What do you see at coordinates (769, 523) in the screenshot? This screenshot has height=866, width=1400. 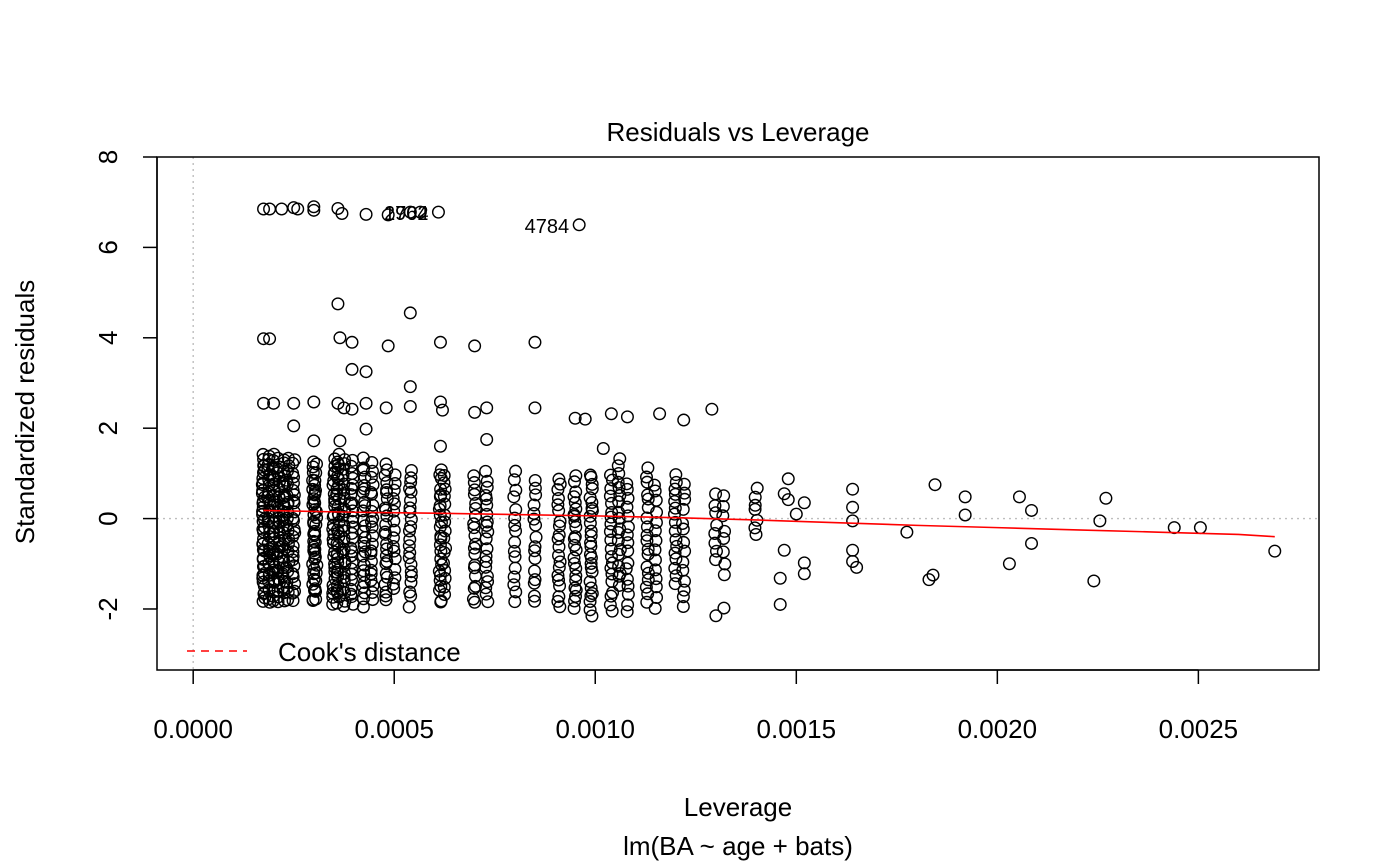 I see `smoother-curve` at bounding box center [769, 523].